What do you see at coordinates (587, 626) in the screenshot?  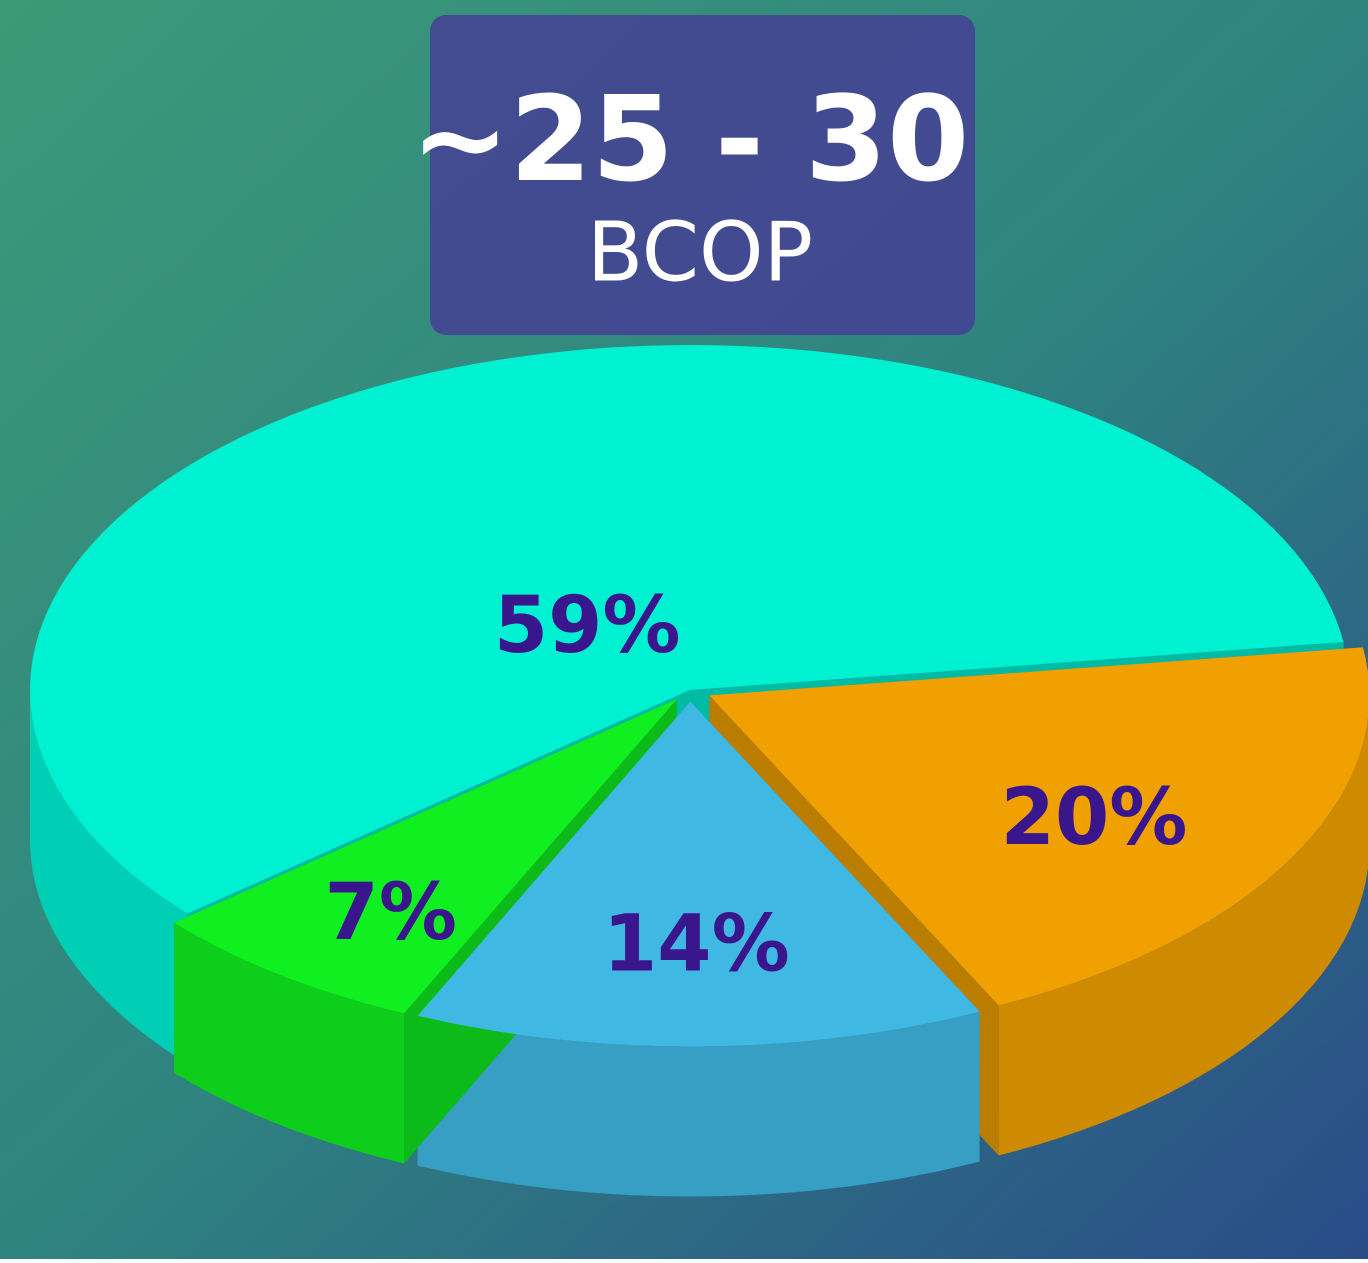 I see `data-label: 59%` at bounding box center [587, 626].